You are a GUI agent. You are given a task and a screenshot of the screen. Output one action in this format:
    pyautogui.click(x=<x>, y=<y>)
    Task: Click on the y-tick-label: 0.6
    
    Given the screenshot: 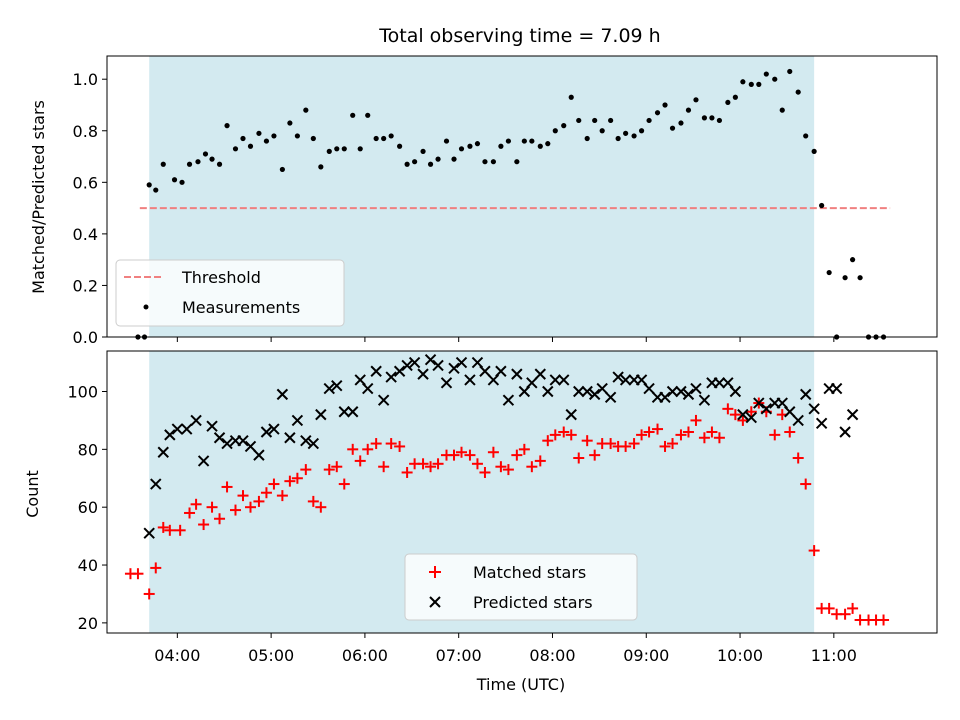 What is the action you would take?
    pyautogui.click(x=85, y=182)
    